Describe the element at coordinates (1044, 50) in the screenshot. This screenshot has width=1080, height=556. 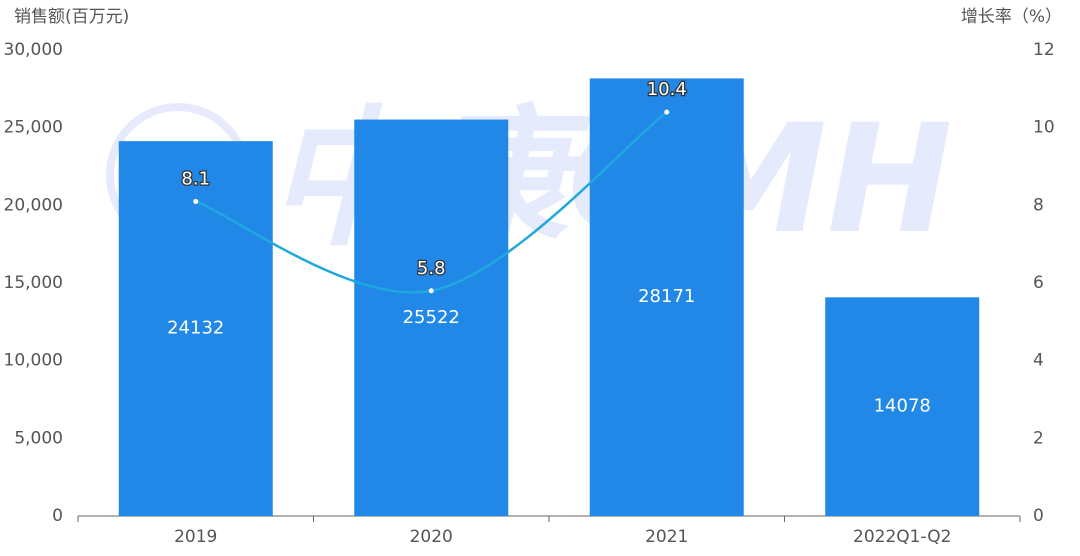
I see `y2-tick-label: 12` at that location.